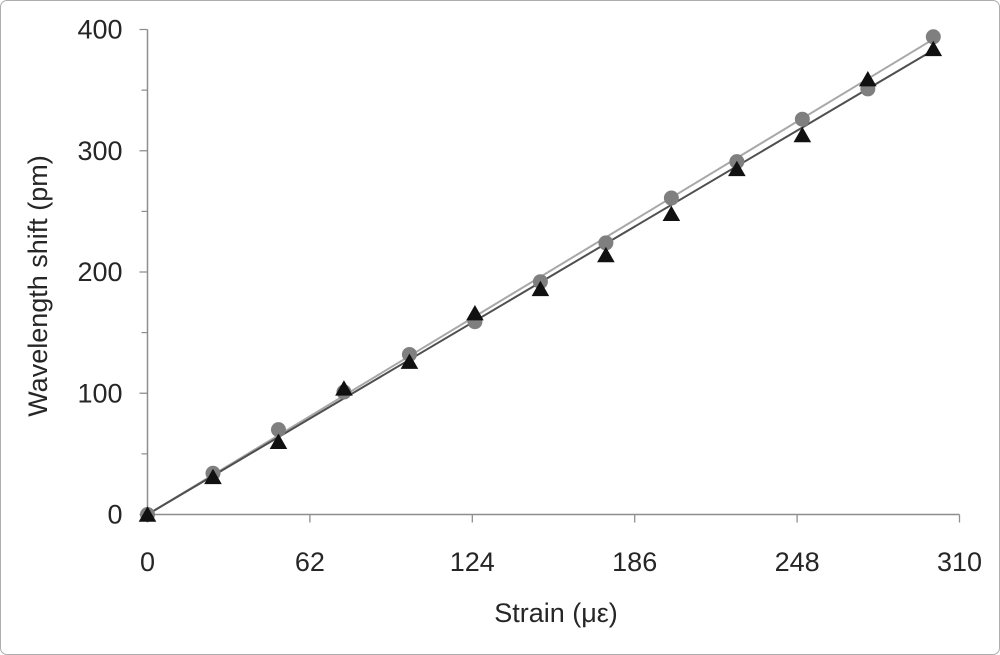  I want to click on y-axis-title: Wavelength shift (pm), so click(38, 286).